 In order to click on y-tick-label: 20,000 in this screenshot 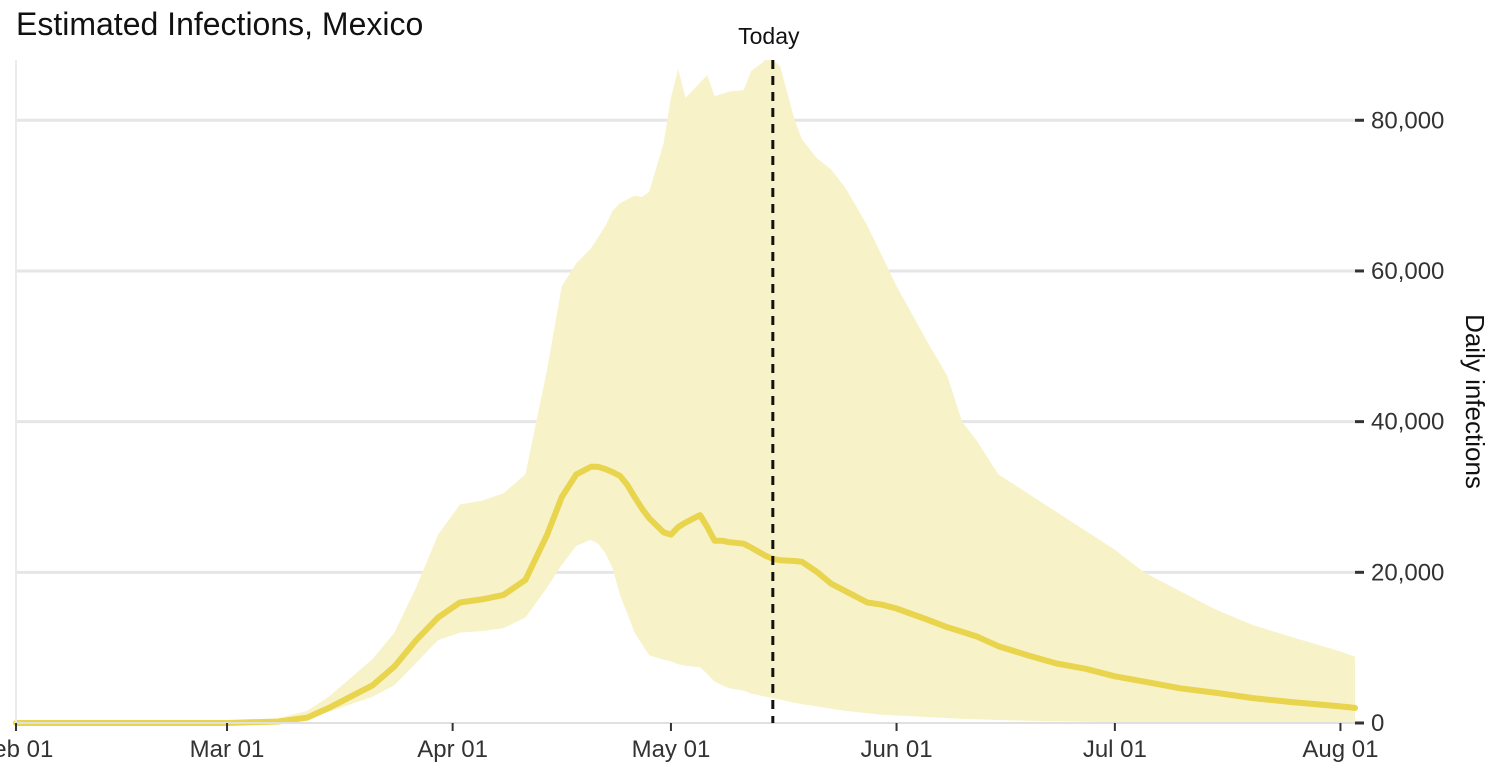, I will do `click(1407, 572)`.